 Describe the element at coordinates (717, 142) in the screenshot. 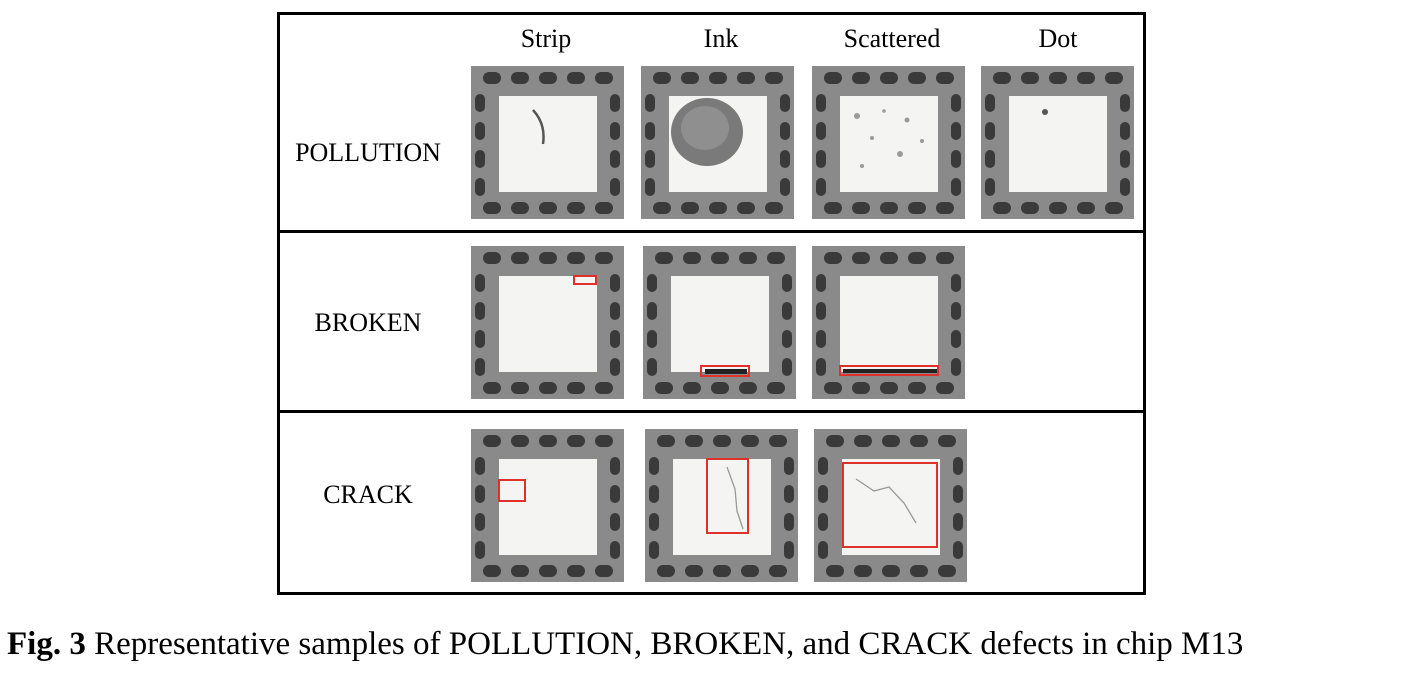

I see `sample-pollution-ink` at that location.